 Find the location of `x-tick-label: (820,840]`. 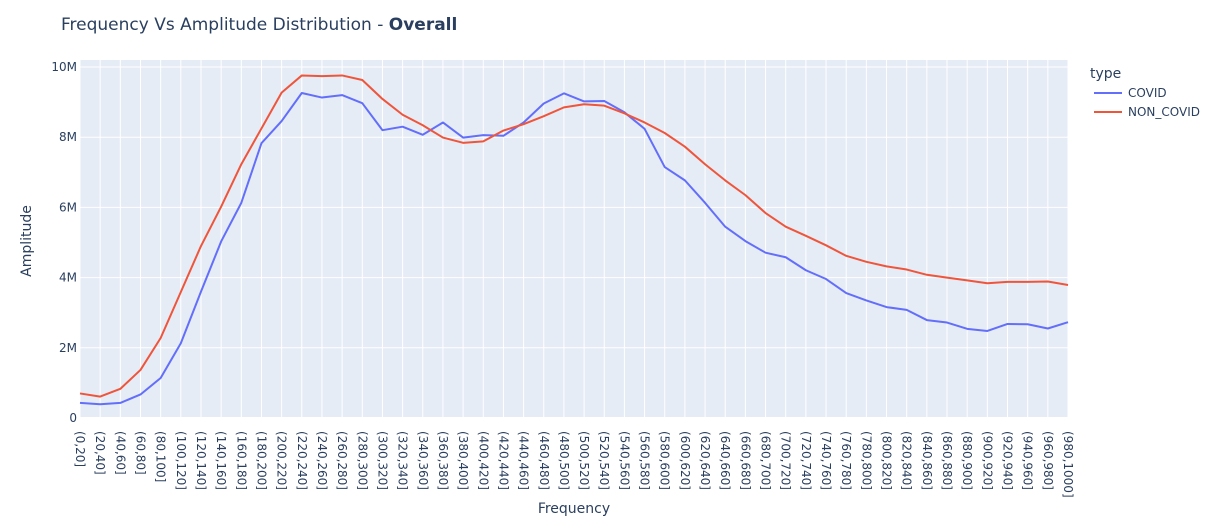

x-tick-label: (820,840] is located at coordinates (907, 460).